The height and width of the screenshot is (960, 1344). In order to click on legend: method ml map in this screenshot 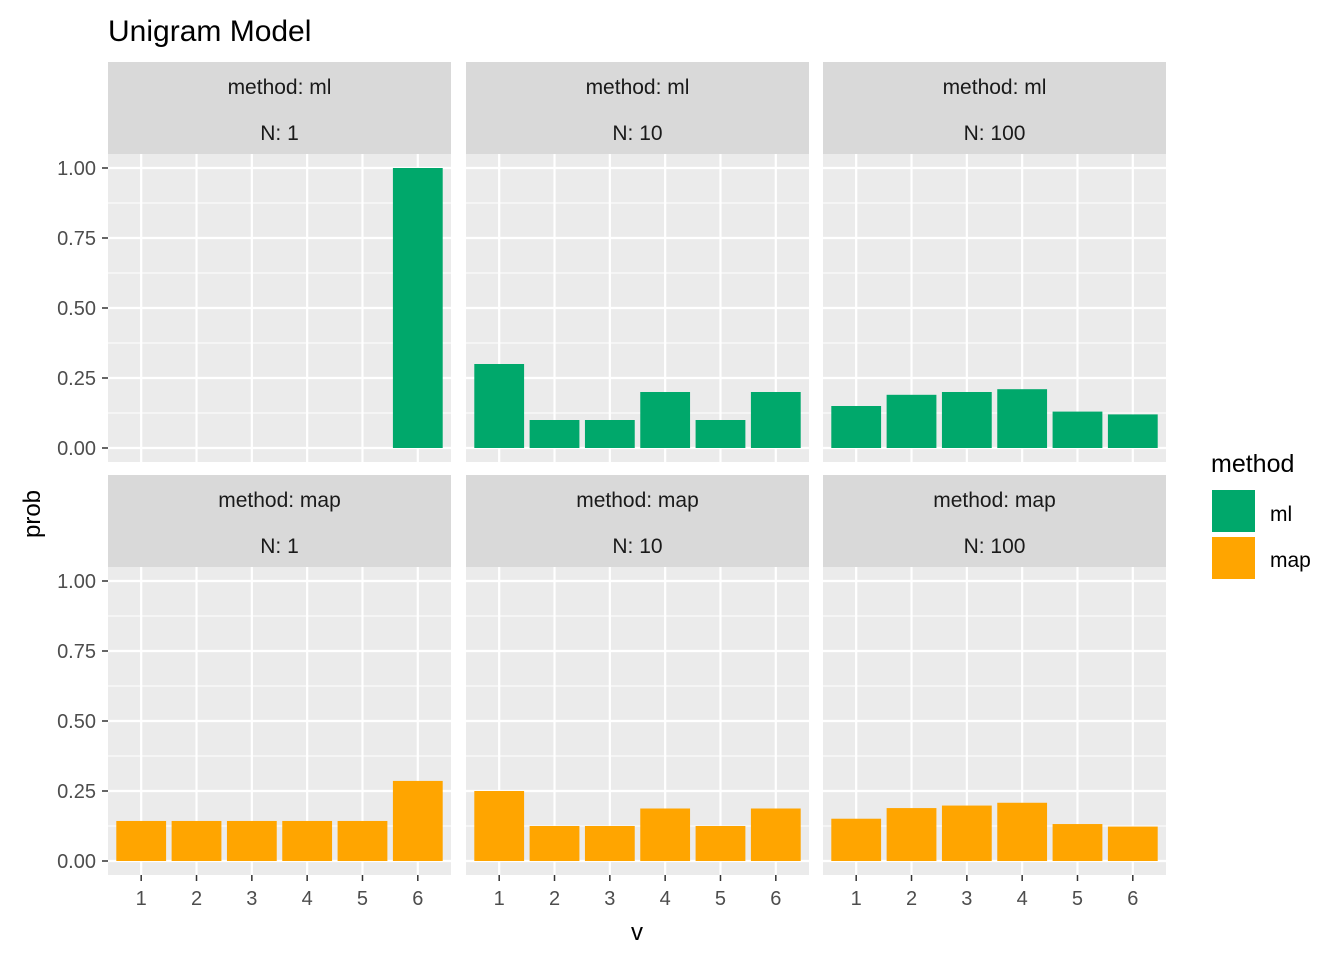, I will do `click(1261, 514)`.